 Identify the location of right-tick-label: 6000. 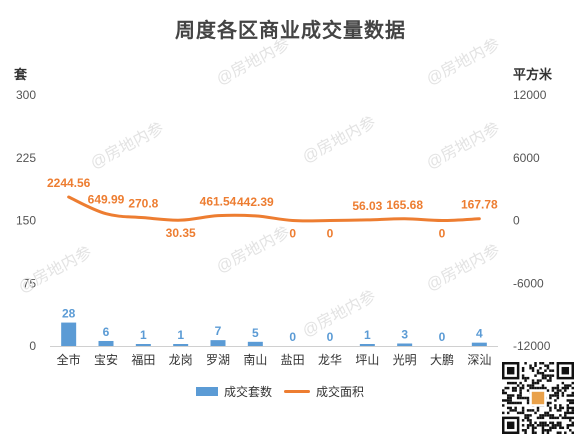
(526, 158).